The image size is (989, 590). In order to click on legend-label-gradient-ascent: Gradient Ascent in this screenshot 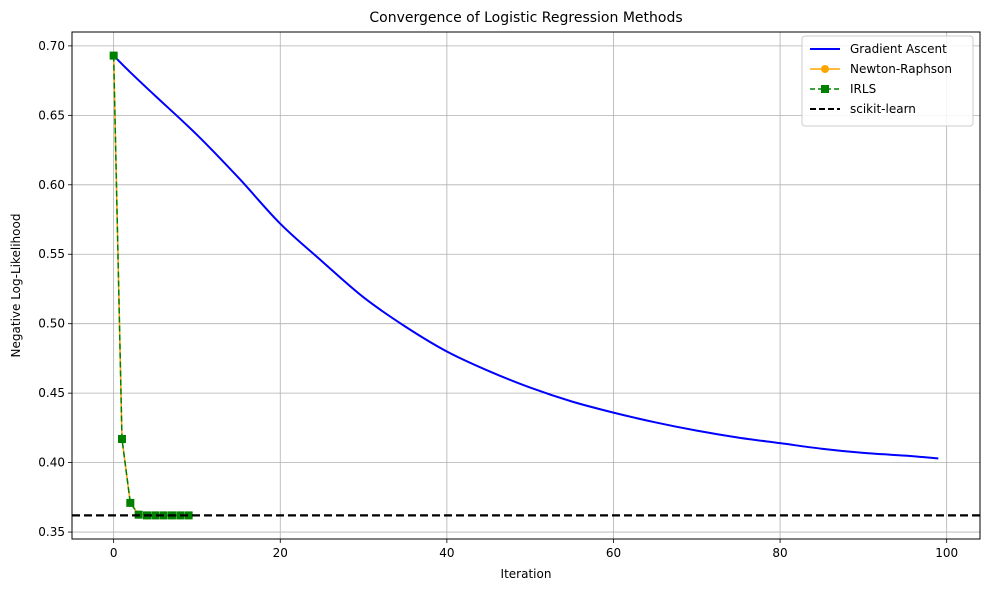, I will do `click(898, 49)`.